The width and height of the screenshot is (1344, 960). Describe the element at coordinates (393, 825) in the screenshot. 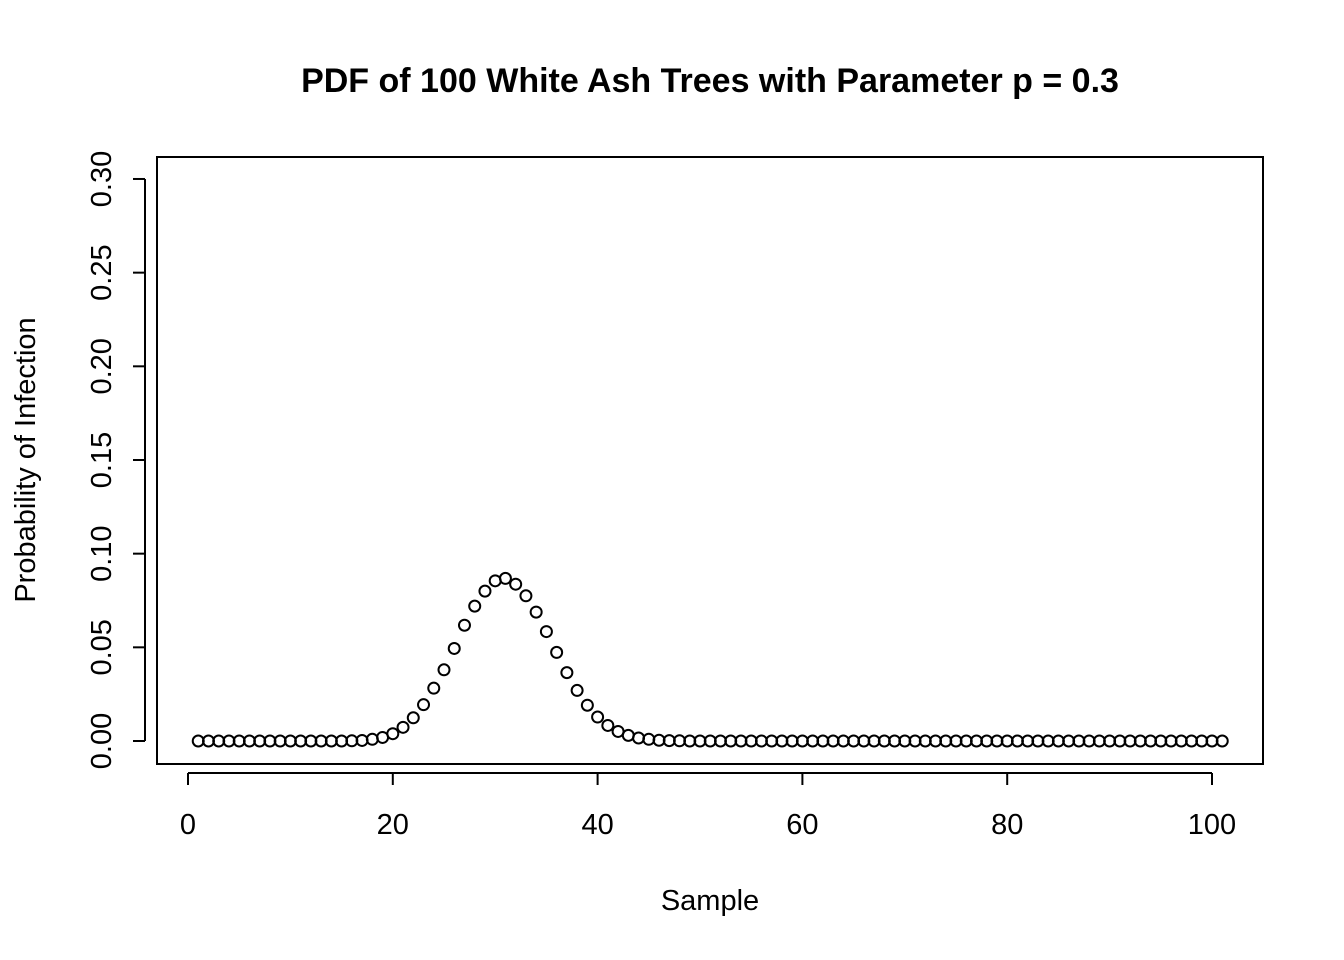

I see `x-tick-label: 20` at that location.